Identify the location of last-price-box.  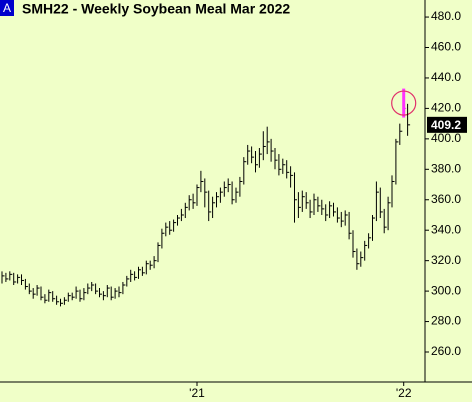
(447, 124).